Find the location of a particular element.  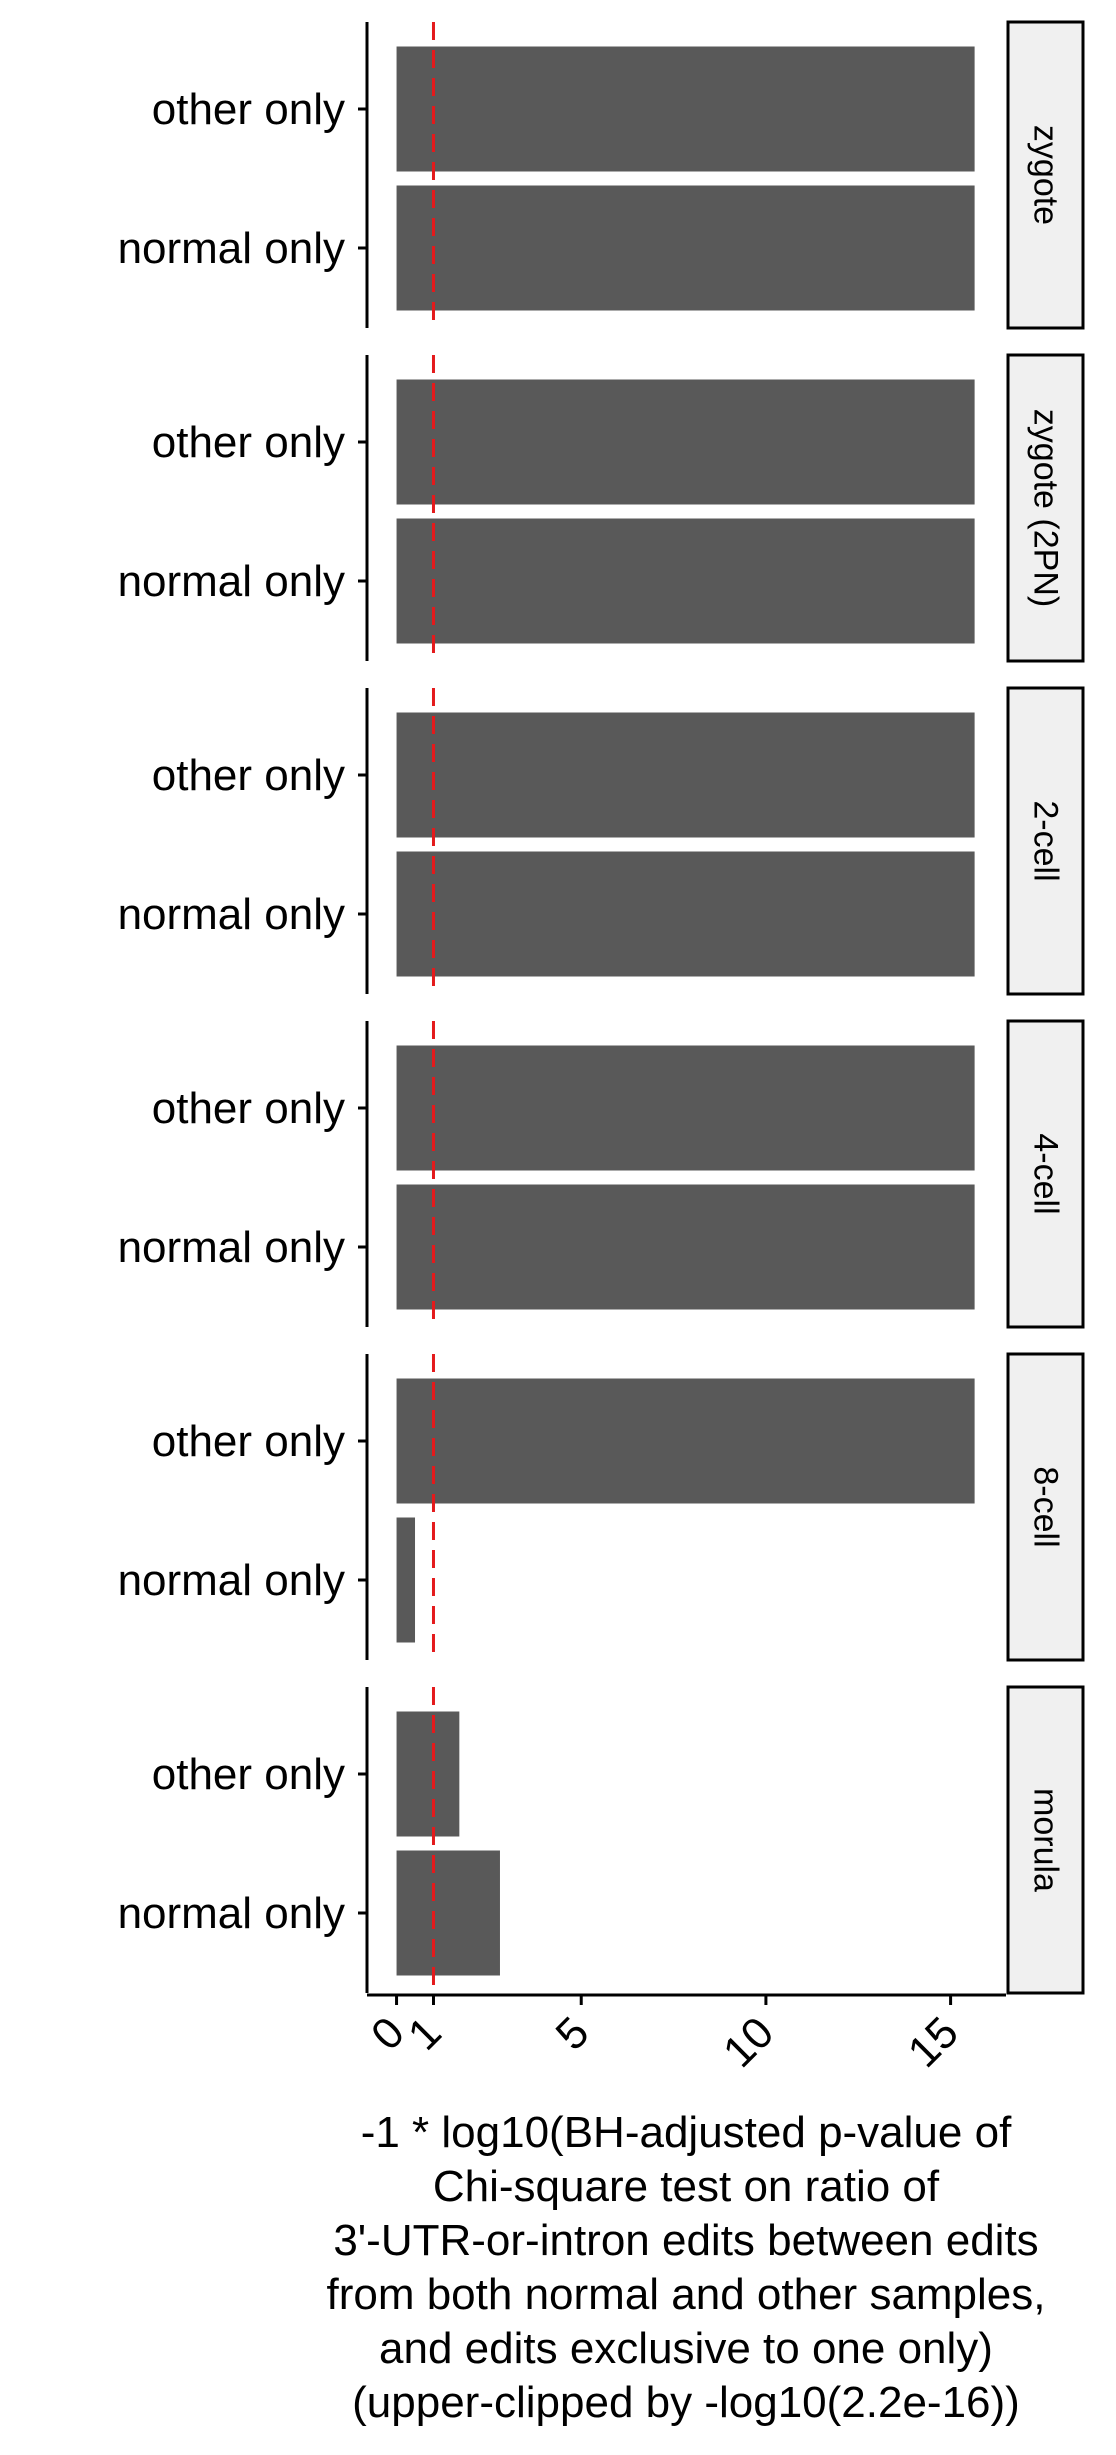

x-axis-title-line: and edits exclusive to one only) is located at coordinates (686, 2348).